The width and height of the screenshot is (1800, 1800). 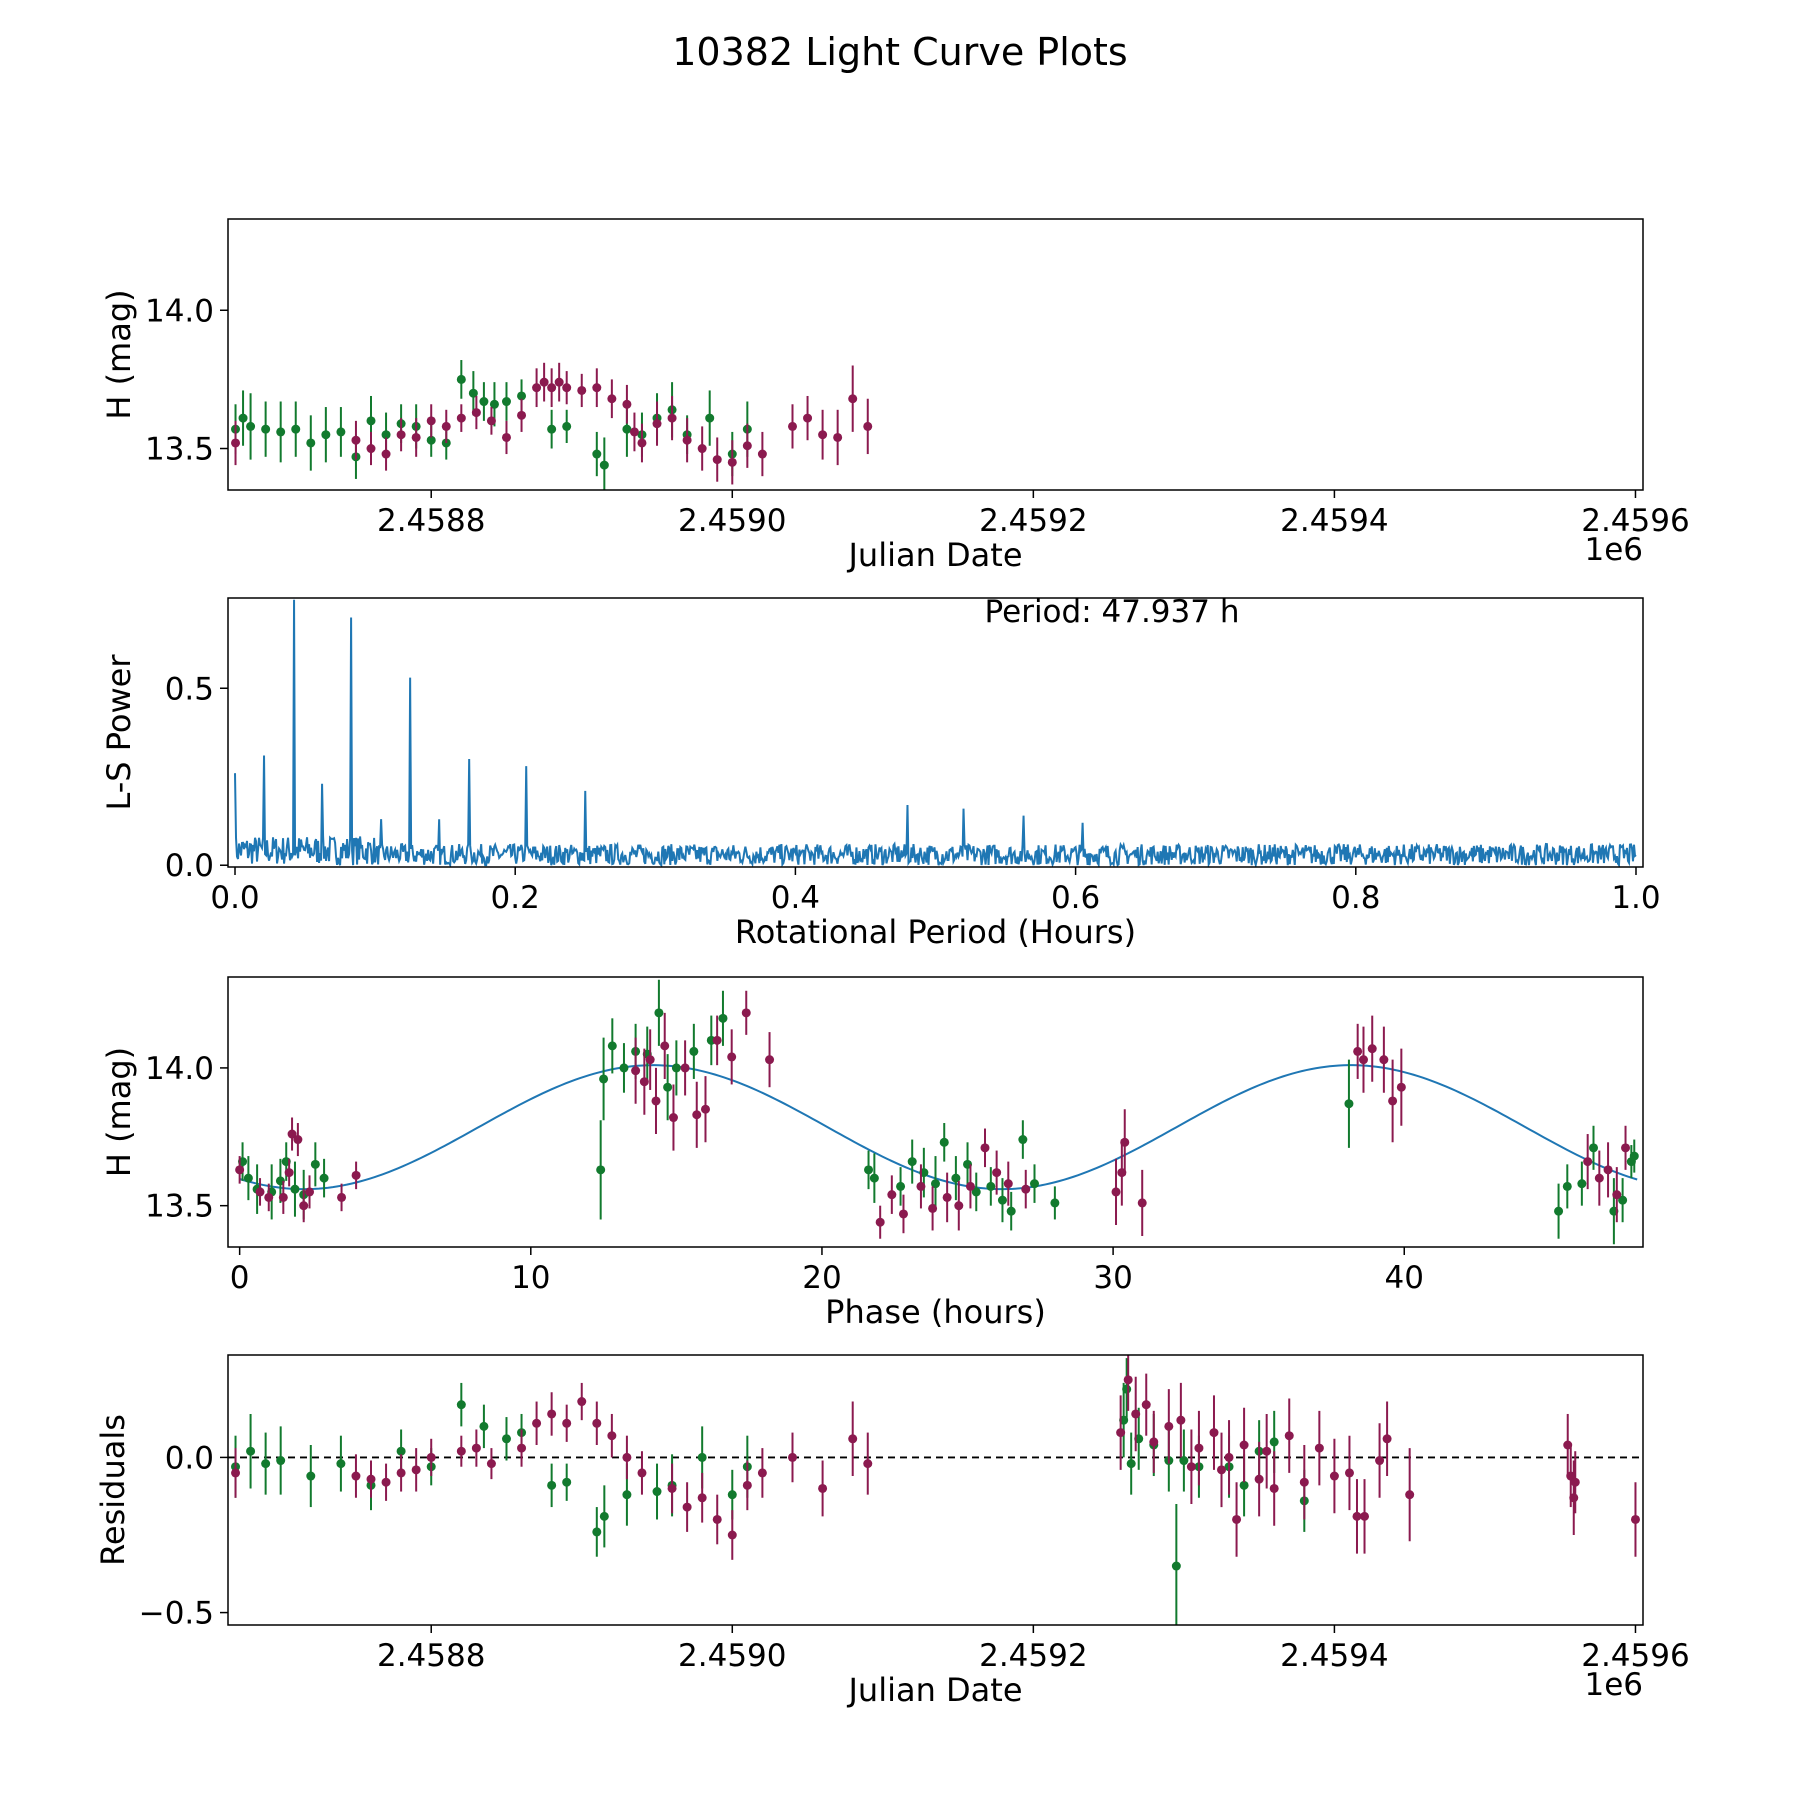 I want to click on model-curve, so click(x=938, y=1127).